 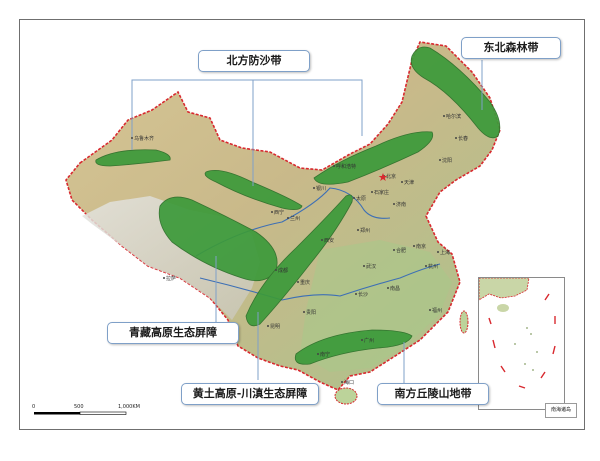 I want to click on south-china-sea-inset, so click(x=521, y=343).